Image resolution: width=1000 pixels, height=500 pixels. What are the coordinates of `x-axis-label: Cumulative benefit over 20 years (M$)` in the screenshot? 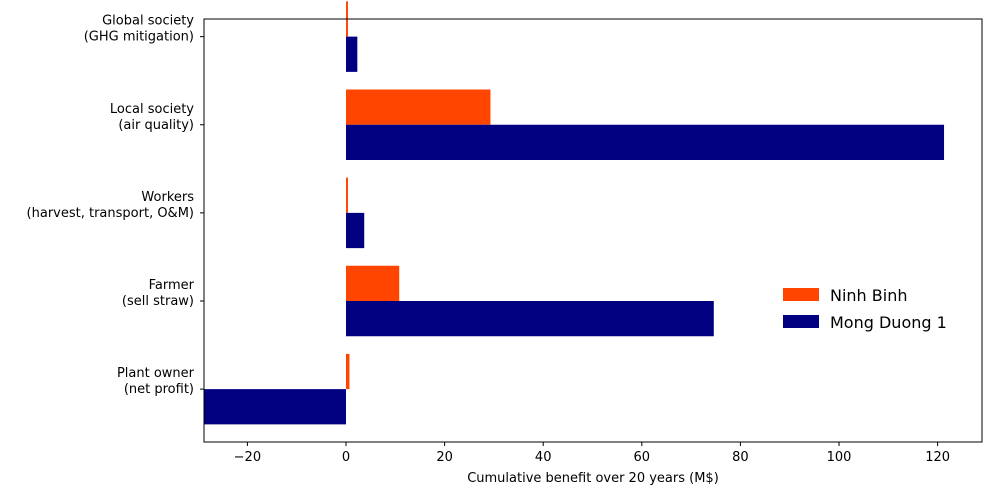 It's located at (593, 478).